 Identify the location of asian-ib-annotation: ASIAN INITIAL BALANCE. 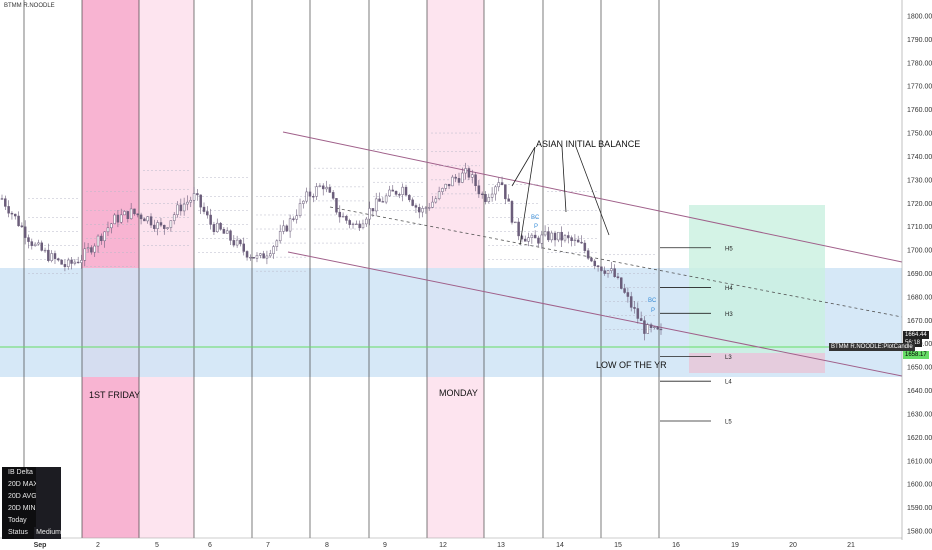
(588, 144).